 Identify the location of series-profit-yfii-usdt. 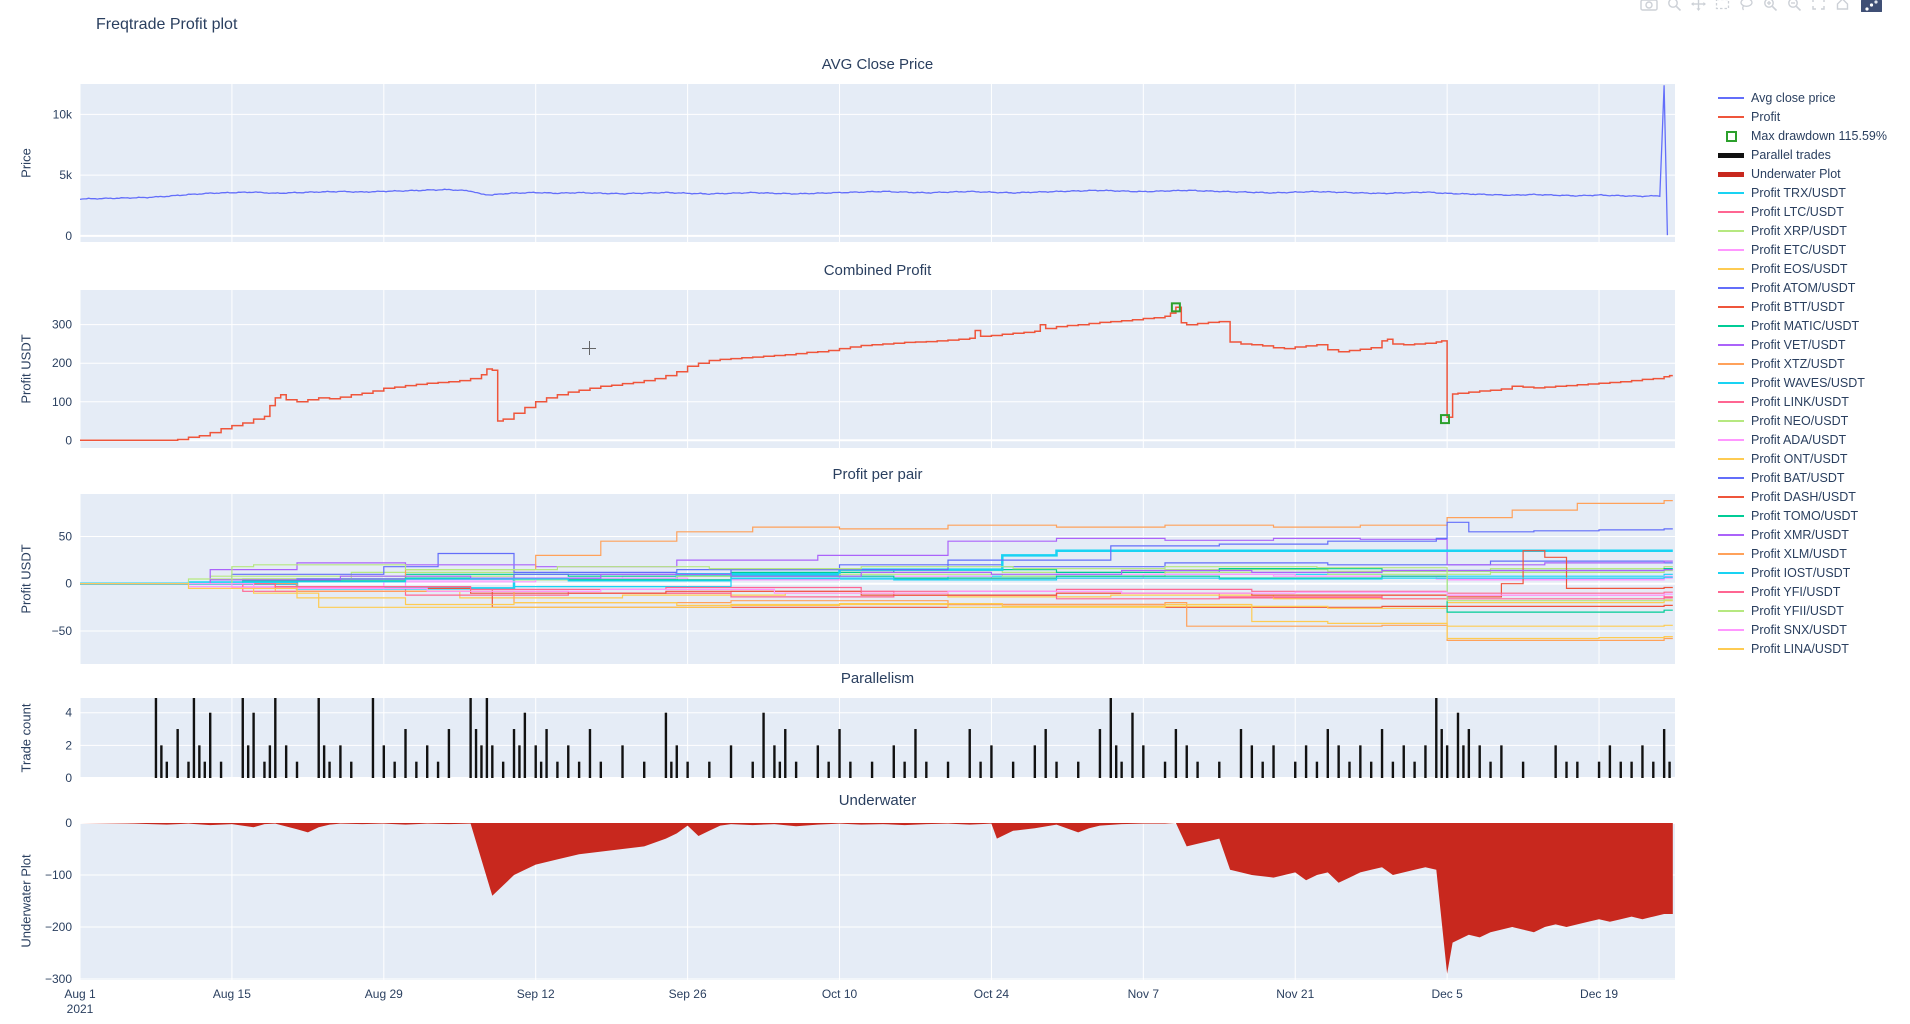
(876, 583).